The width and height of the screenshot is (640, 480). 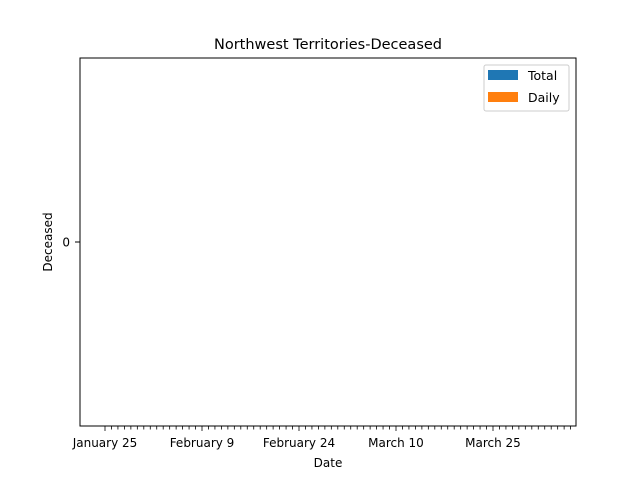 I want to click on x-tick-label-3: March 10, so click(x=396, y=443).